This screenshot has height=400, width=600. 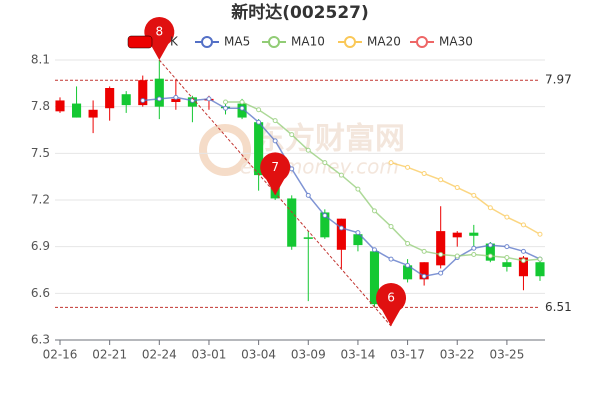 What do you see at coordinates (159, 355) in the screenshot?
I see `x-tick-label: 02-24` at bounding box center [159, 355].